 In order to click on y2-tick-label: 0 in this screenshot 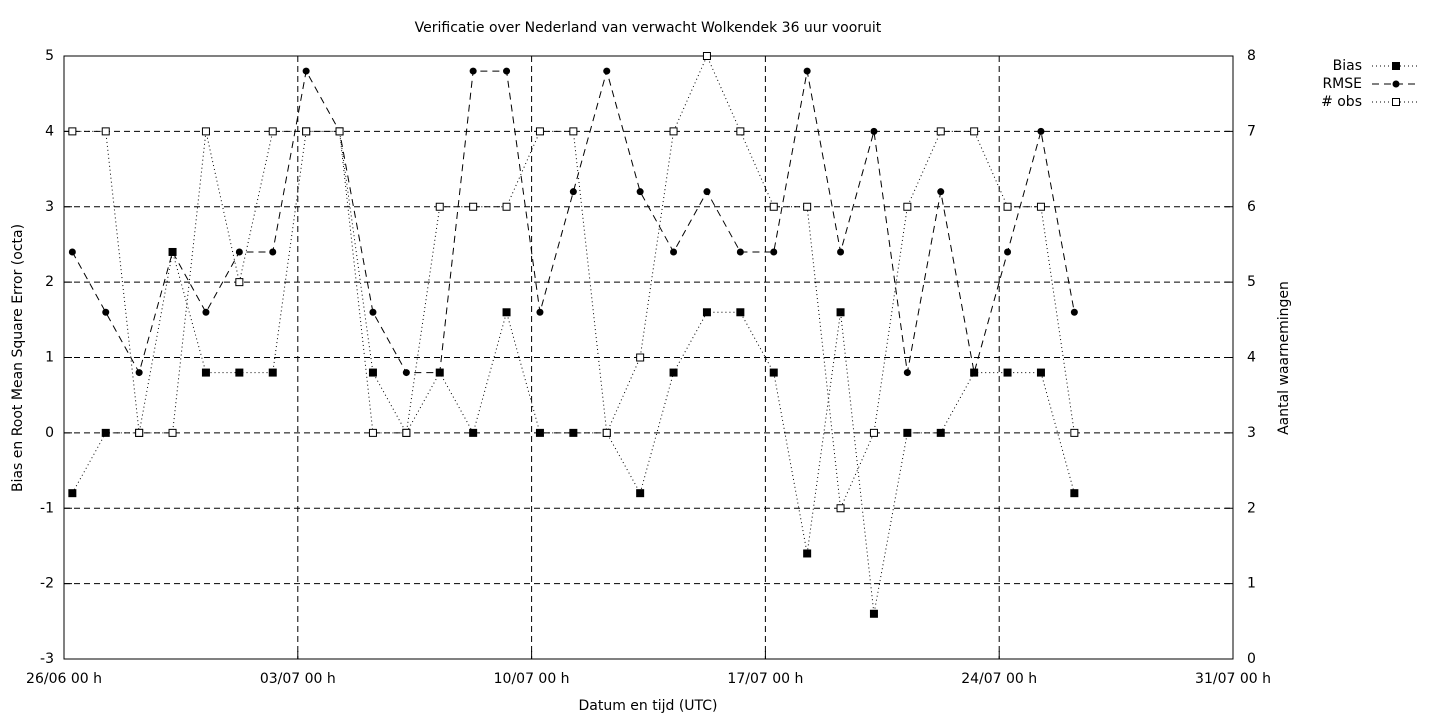, I will do `click(1251, 659)`.